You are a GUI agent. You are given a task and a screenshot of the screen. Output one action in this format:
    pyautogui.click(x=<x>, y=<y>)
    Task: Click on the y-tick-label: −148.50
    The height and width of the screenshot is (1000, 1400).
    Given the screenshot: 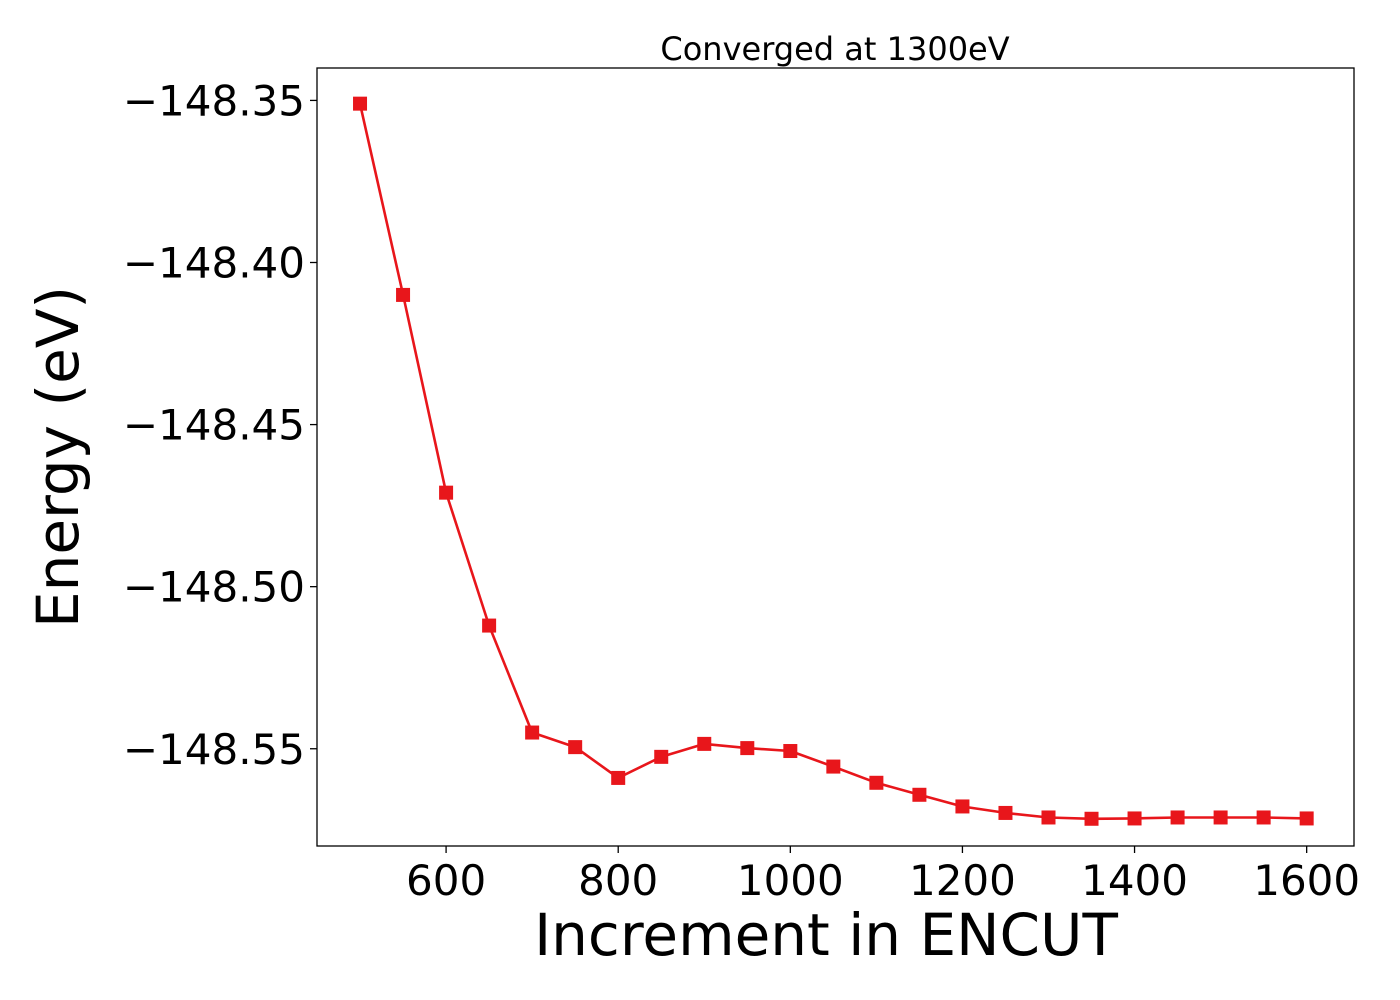 What is the action you would take?
    pyautogui.click(x=214, y=587)
    